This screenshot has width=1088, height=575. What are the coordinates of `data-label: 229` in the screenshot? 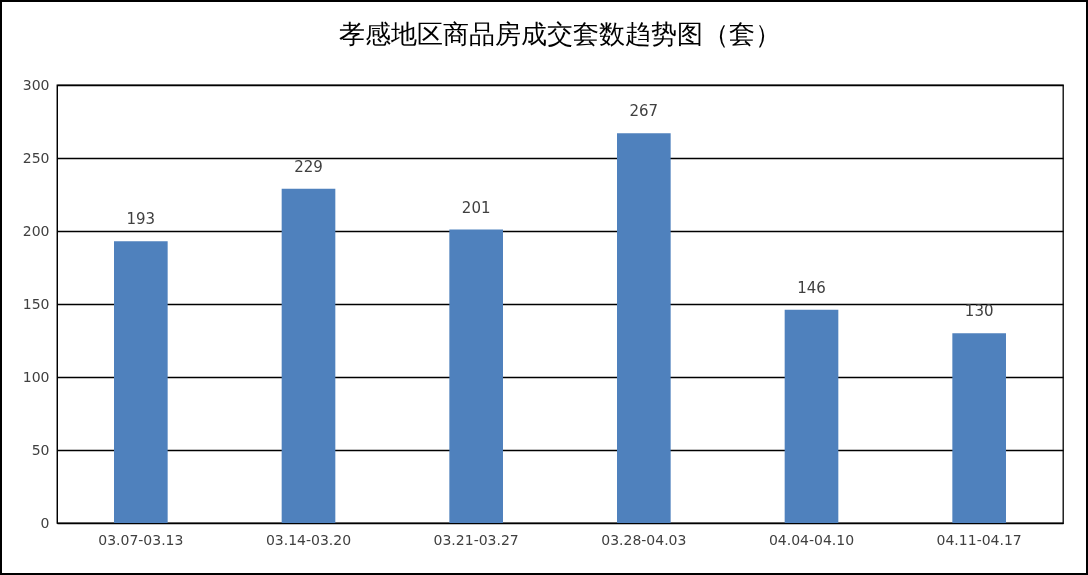 It's located at (308, 166).